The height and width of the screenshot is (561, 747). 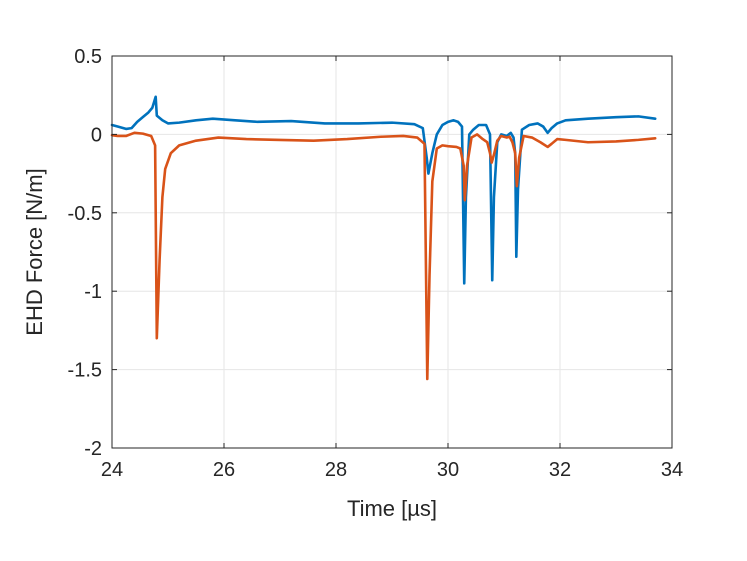 What do you see at coordinates (112, 470) in the screenshot?
I see `x-tick-label: 24` at bounding box center [112, 470].